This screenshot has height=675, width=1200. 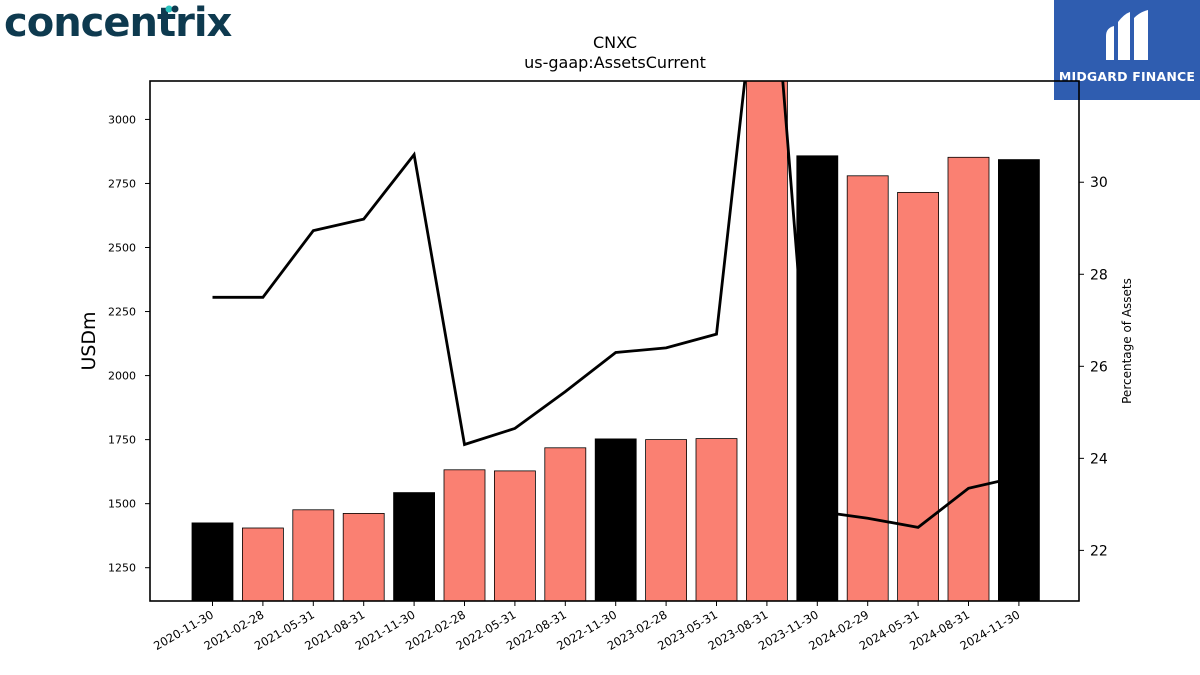 I want to click on concentrix-logo: concentrix, so click(x=118, y=23).